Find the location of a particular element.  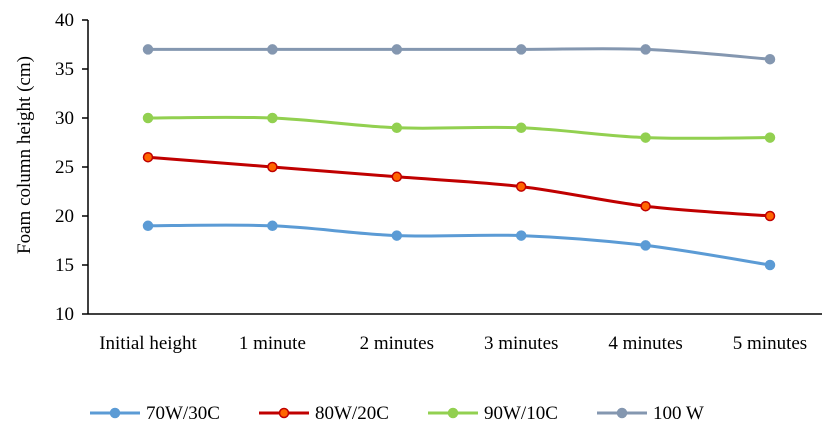

y-tick-label: 35 is located at coordinates (64, 69).